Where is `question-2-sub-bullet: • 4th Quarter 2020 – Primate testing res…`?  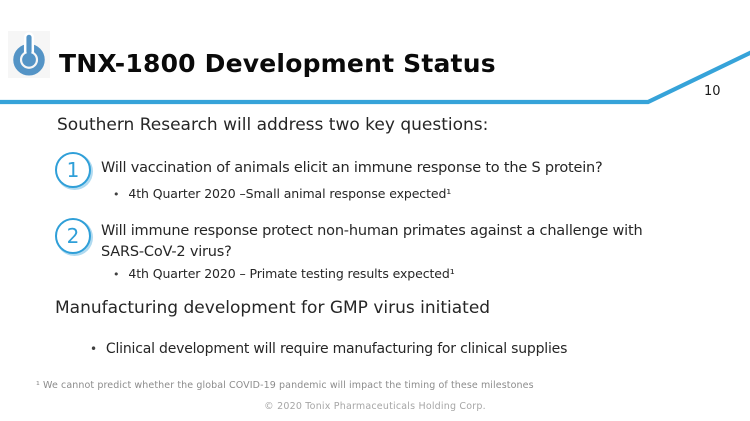
question-2-sub-bullet: • 4th Quarter 2020 – Primate testing res… is located at coordinates (284, 273).